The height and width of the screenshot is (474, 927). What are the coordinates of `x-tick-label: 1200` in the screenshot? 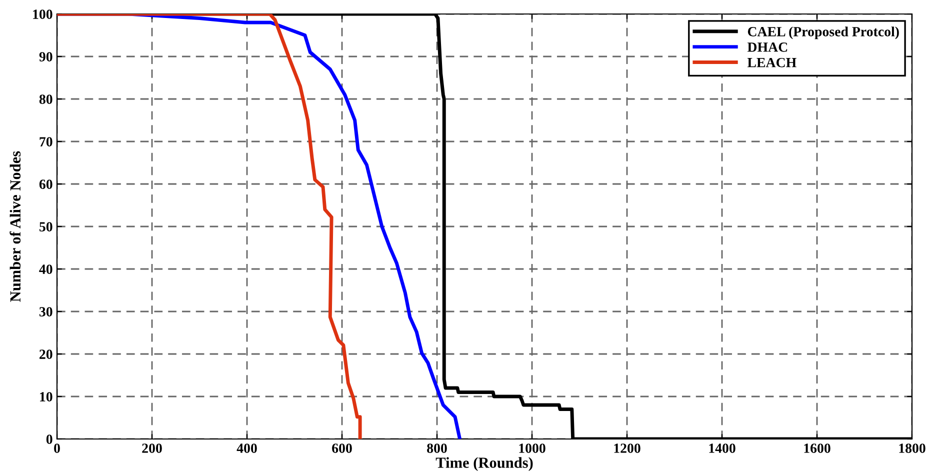 It's located at (627, 448).